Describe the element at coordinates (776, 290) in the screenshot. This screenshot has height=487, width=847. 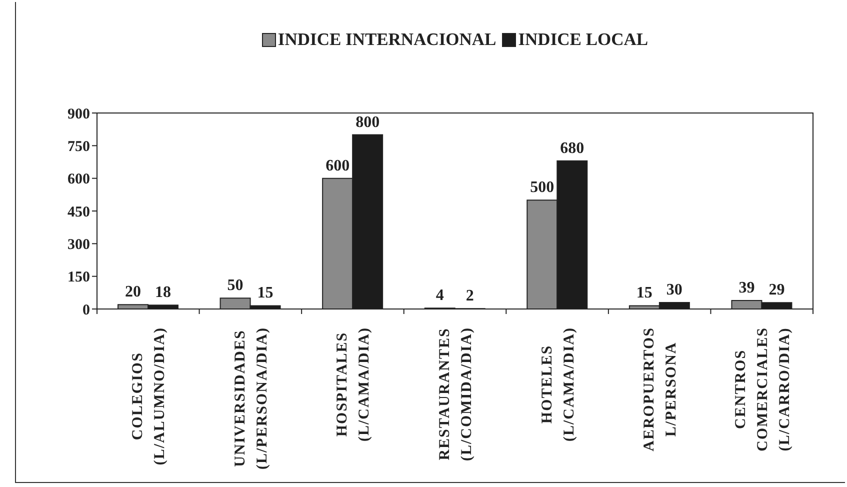
I see `data-label: 29` at that location.